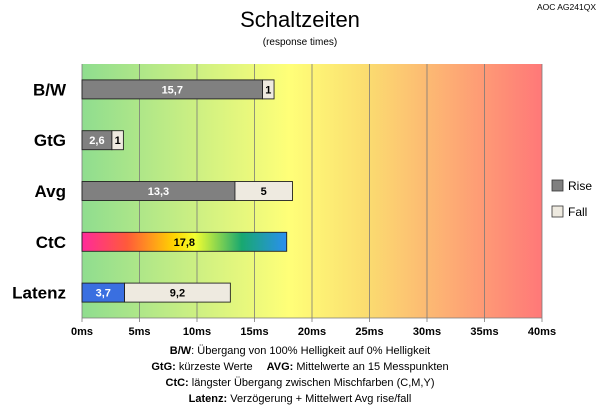 The width and height of the screenshot is (600, 415). I want to click on bar-label-ctc: 17,8, so click(184, 243).